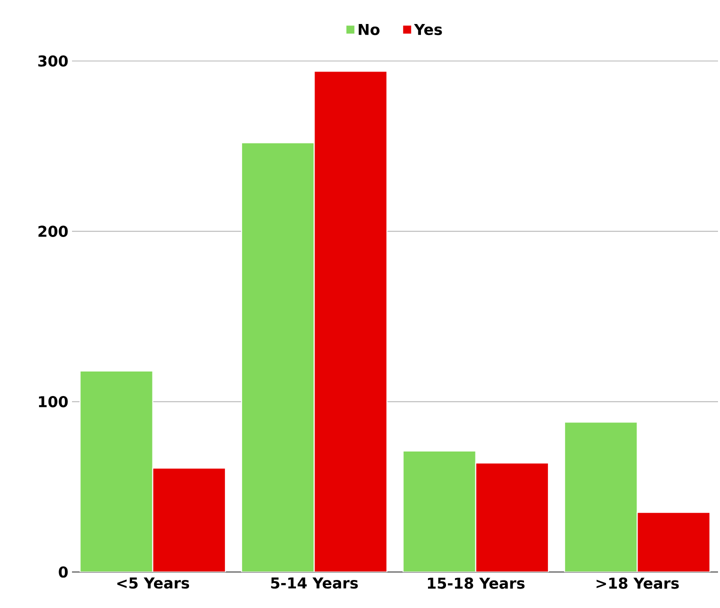 The image size is (720, 608). I want to click on legend-label: Yes, so click(428, 30).